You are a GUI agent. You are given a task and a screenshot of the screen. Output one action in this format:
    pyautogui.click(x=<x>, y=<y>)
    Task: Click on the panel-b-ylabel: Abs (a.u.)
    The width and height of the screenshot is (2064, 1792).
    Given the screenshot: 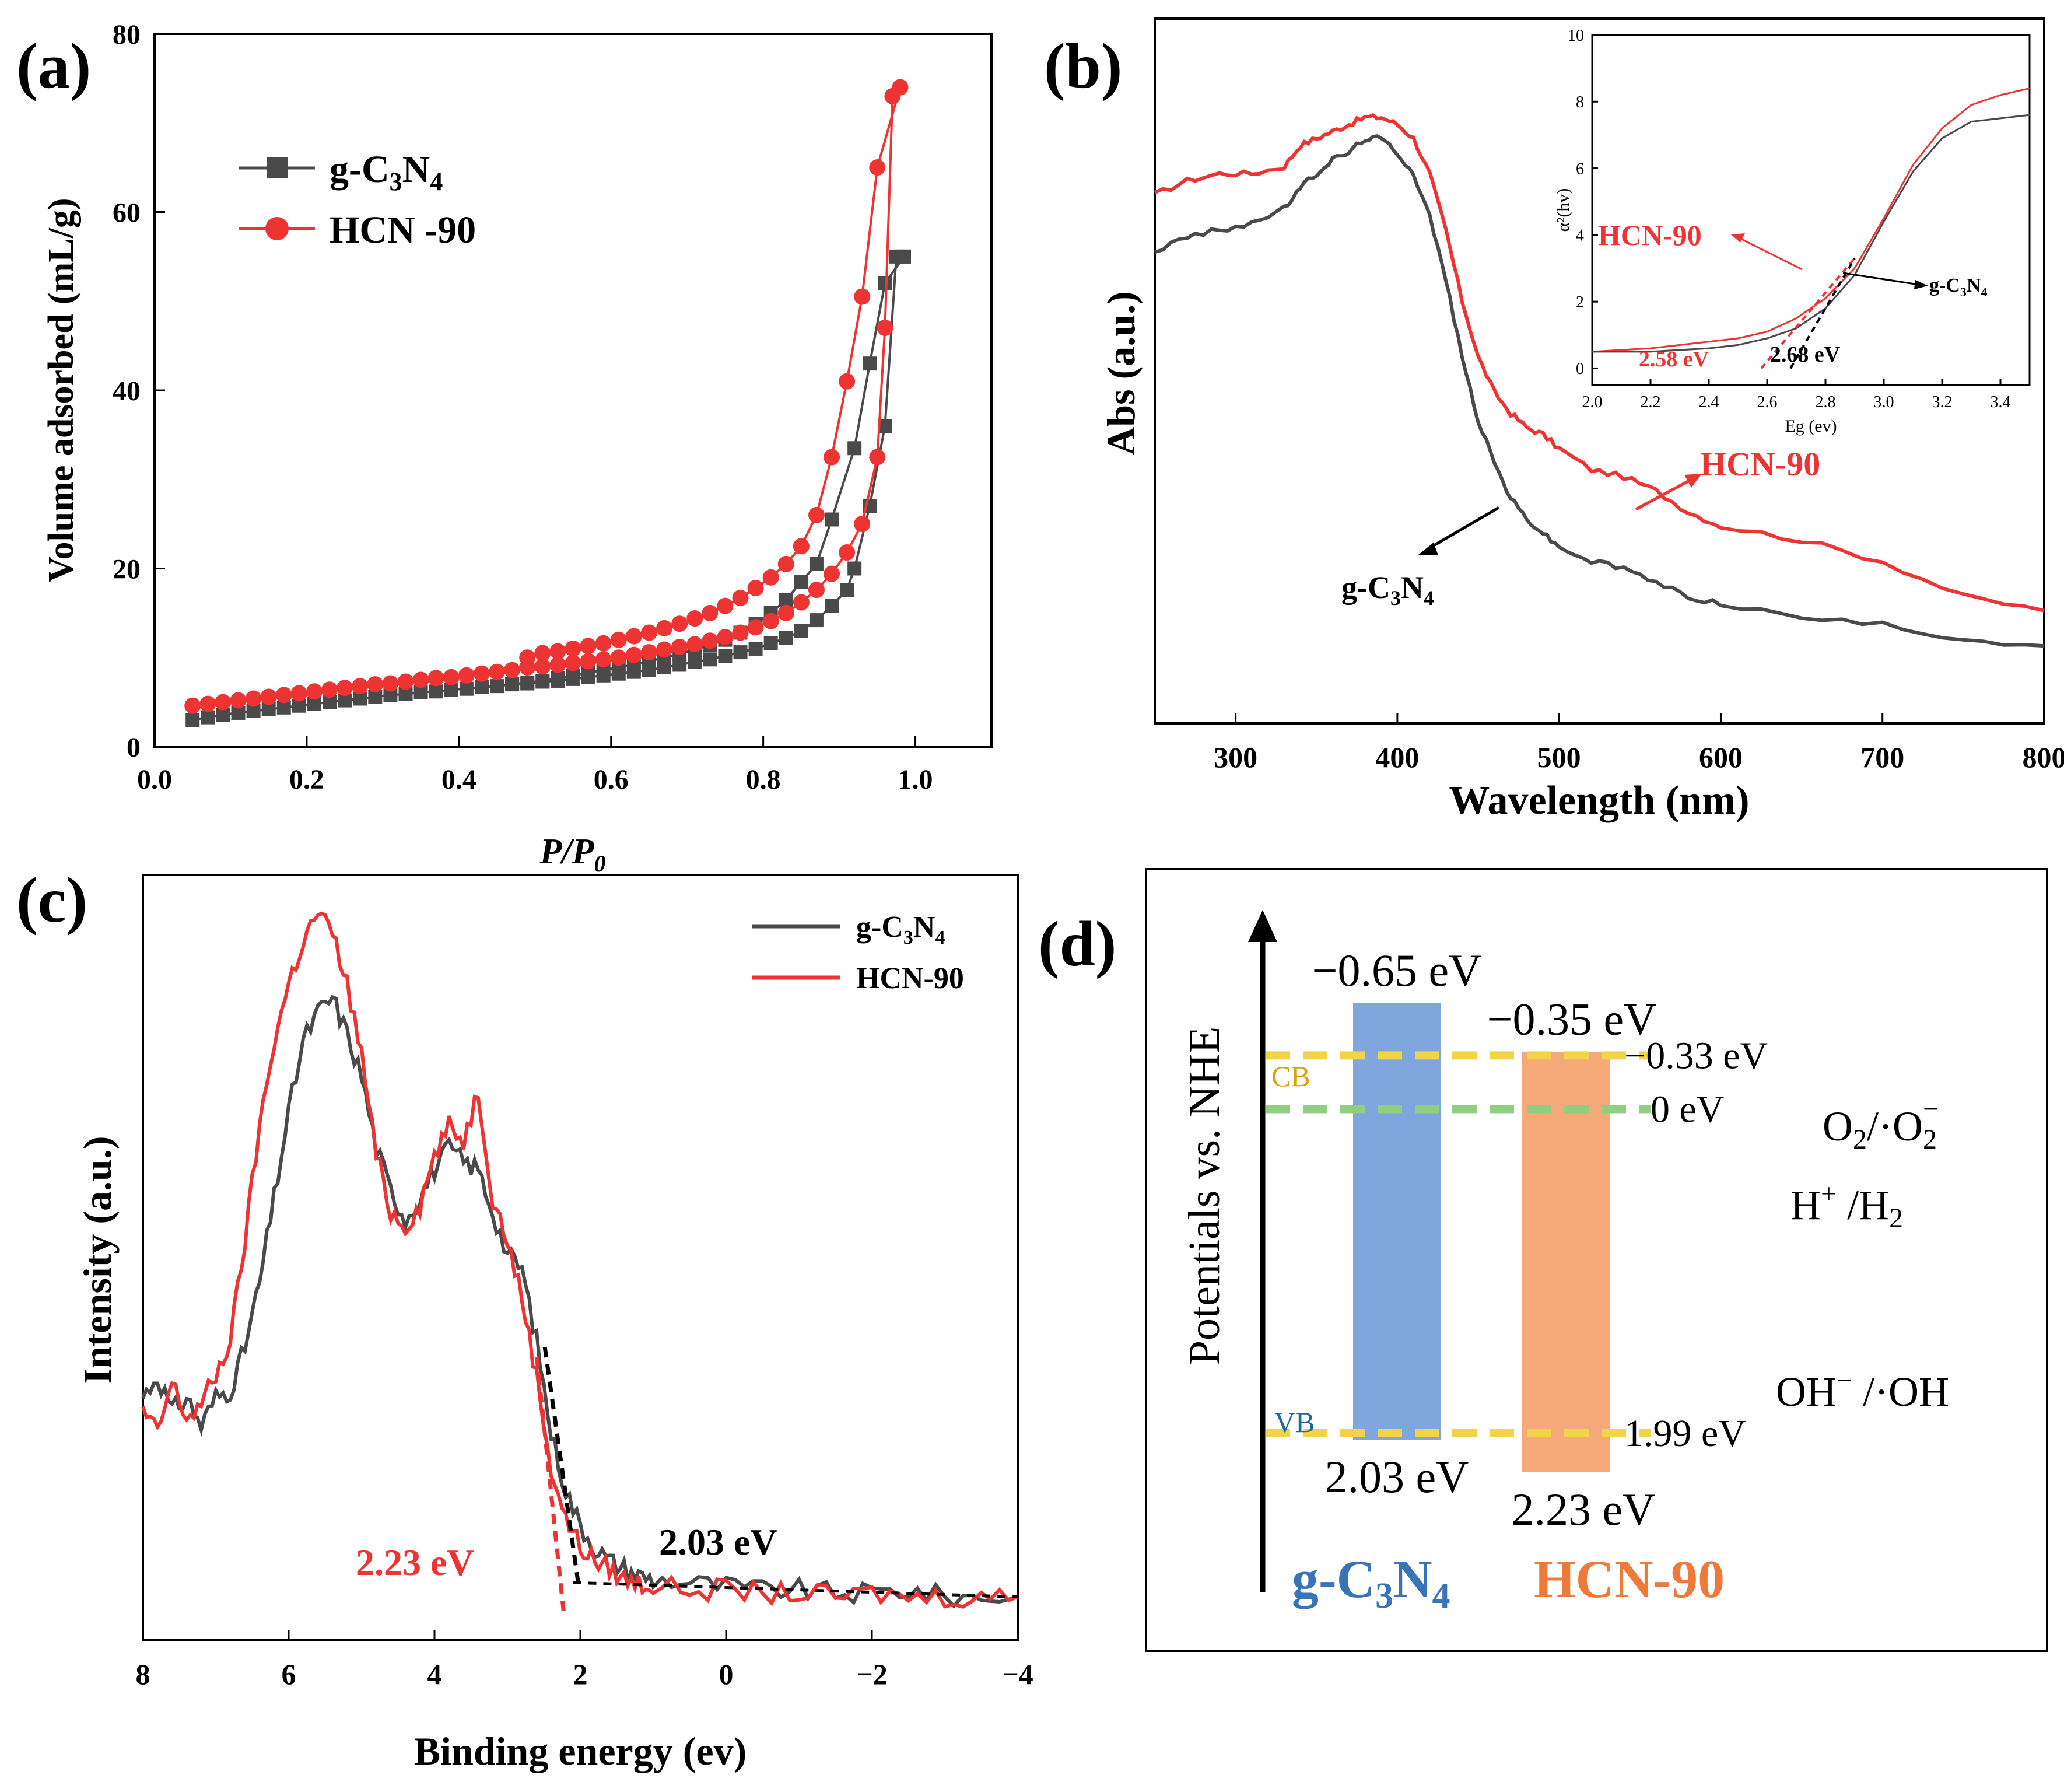 What is the action you would take?
    pyautogui.click(x=1121, y=373)
    